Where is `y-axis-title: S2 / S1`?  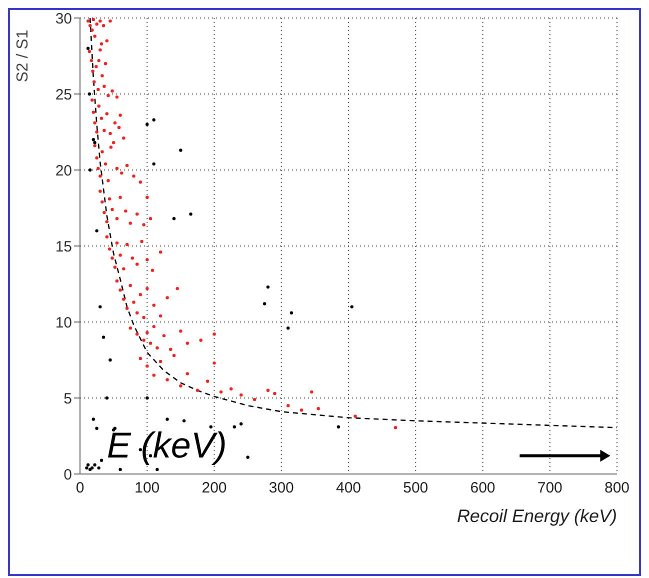
y-axis-title: S2 / S1 is located at coordinates (23, 56).